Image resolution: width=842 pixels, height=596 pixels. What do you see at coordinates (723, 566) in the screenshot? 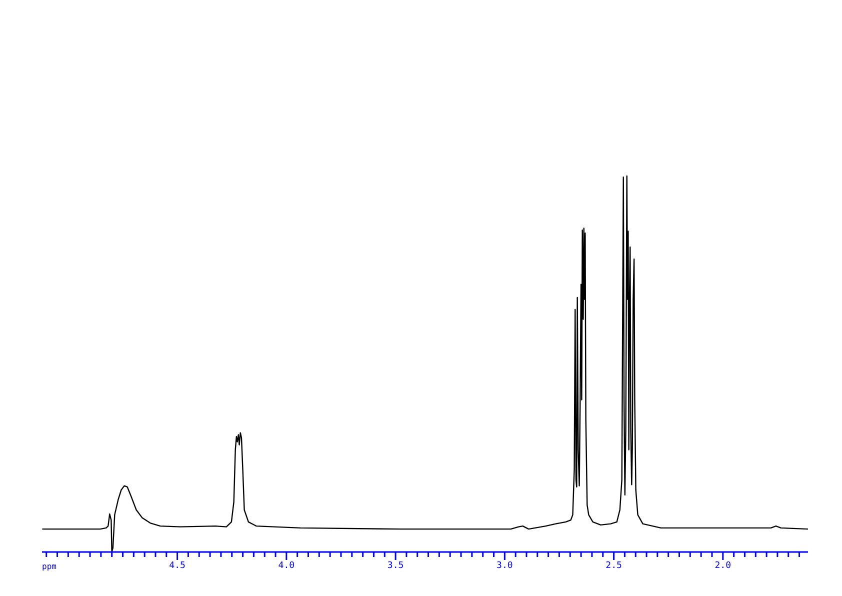
I see `x-tick-label: 2.0` at bounding box center [723, 566].